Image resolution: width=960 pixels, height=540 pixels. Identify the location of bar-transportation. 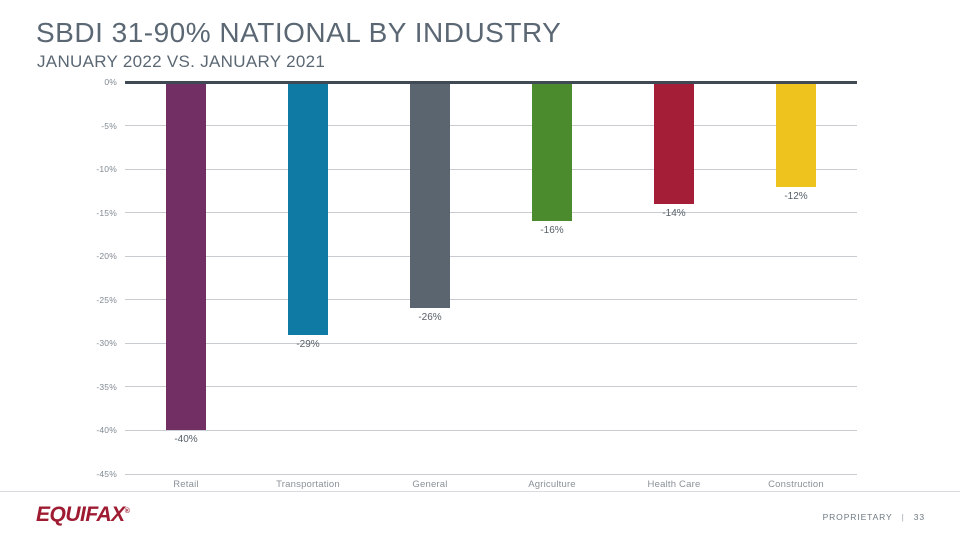
(308, 208).